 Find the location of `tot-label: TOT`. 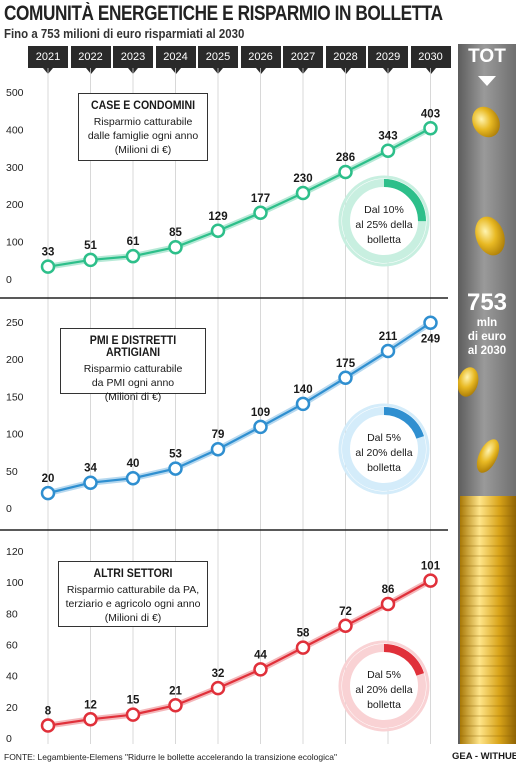

tot-label: TOT is located at coordinates (487, 56).